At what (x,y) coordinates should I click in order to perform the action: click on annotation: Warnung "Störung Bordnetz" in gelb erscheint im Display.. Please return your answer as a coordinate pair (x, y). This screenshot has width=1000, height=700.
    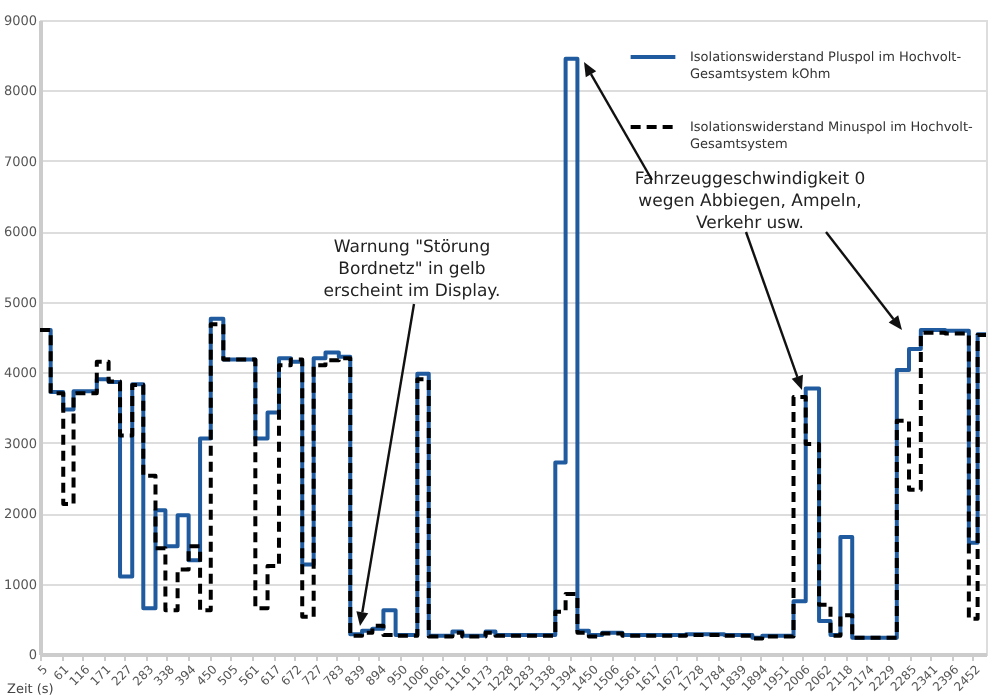
    Looking at the image, I should click on (412, 271).